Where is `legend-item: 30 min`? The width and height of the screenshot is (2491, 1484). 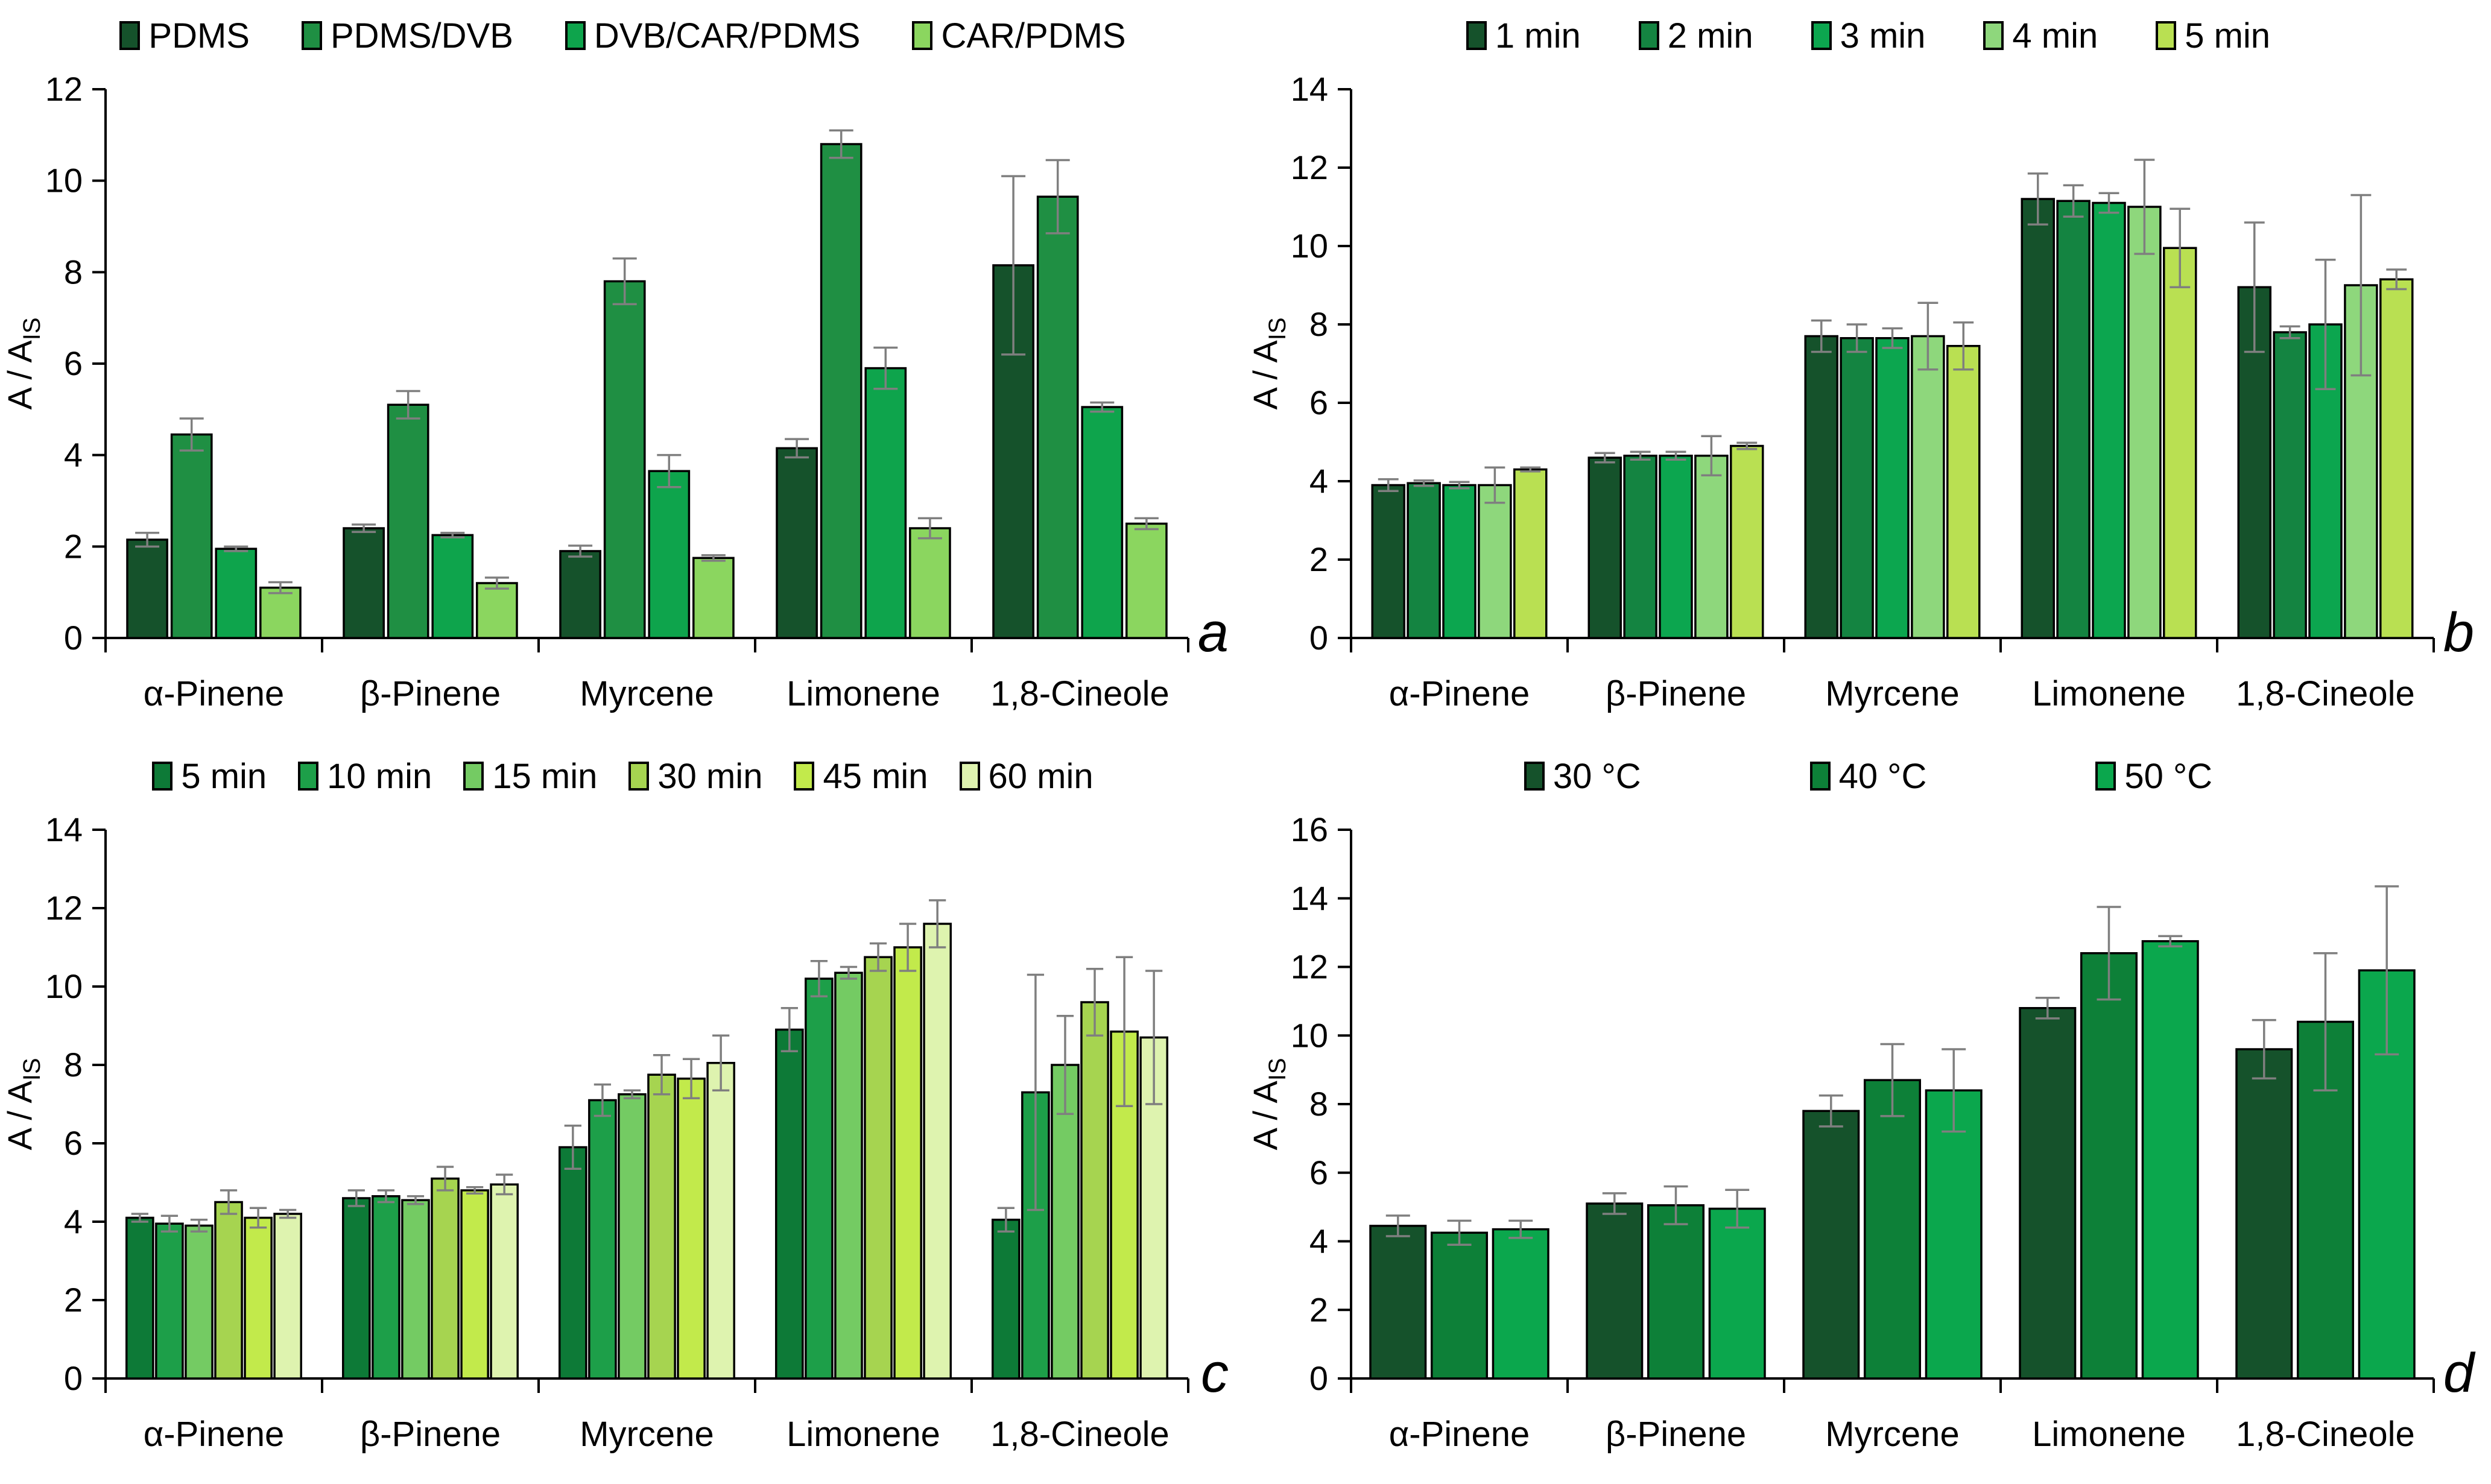 legend-item: 30 min is located at coordinates (695, 776).